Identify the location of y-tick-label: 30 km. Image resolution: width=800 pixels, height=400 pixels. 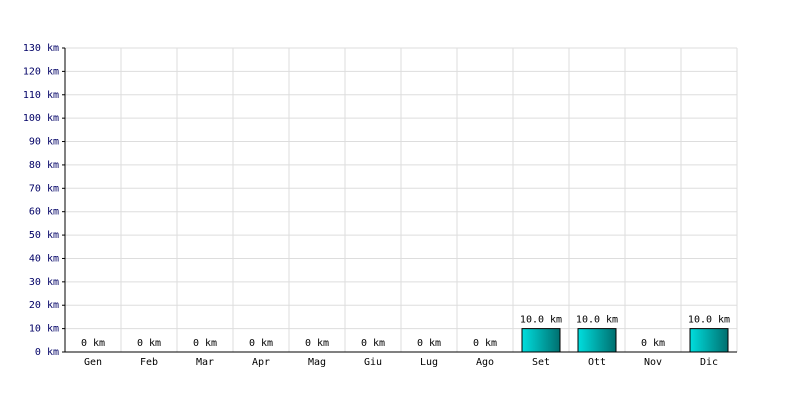
(44, 282).